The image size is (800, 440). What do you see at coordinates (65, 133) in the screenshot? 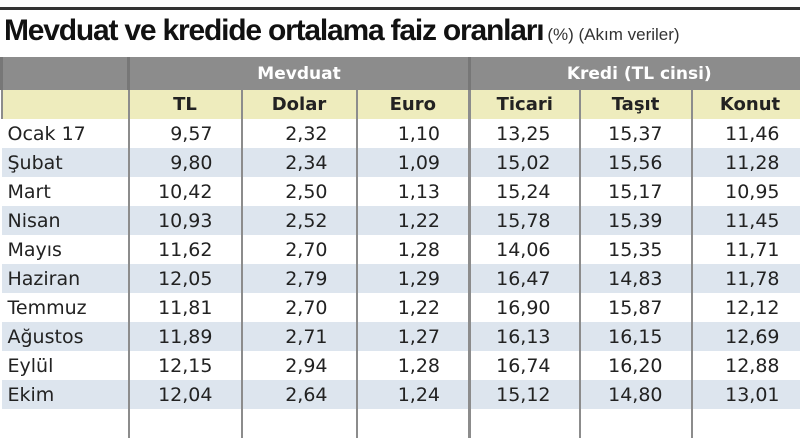
I see `month-cell: Ocak 17` at bounding box center [65, 133].